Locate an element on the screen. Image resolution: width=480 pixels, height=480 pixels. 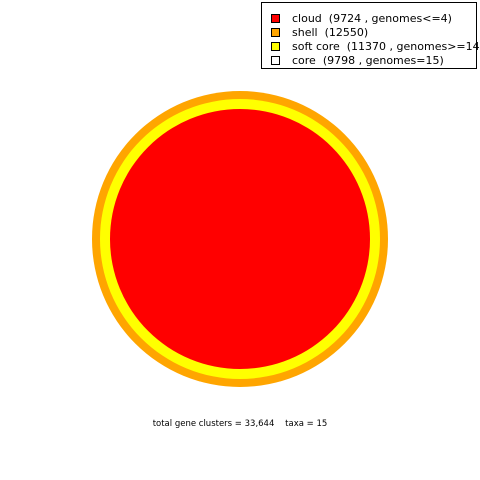
legend-item-shell: shell (12550) is located at coordinates (319, 32).